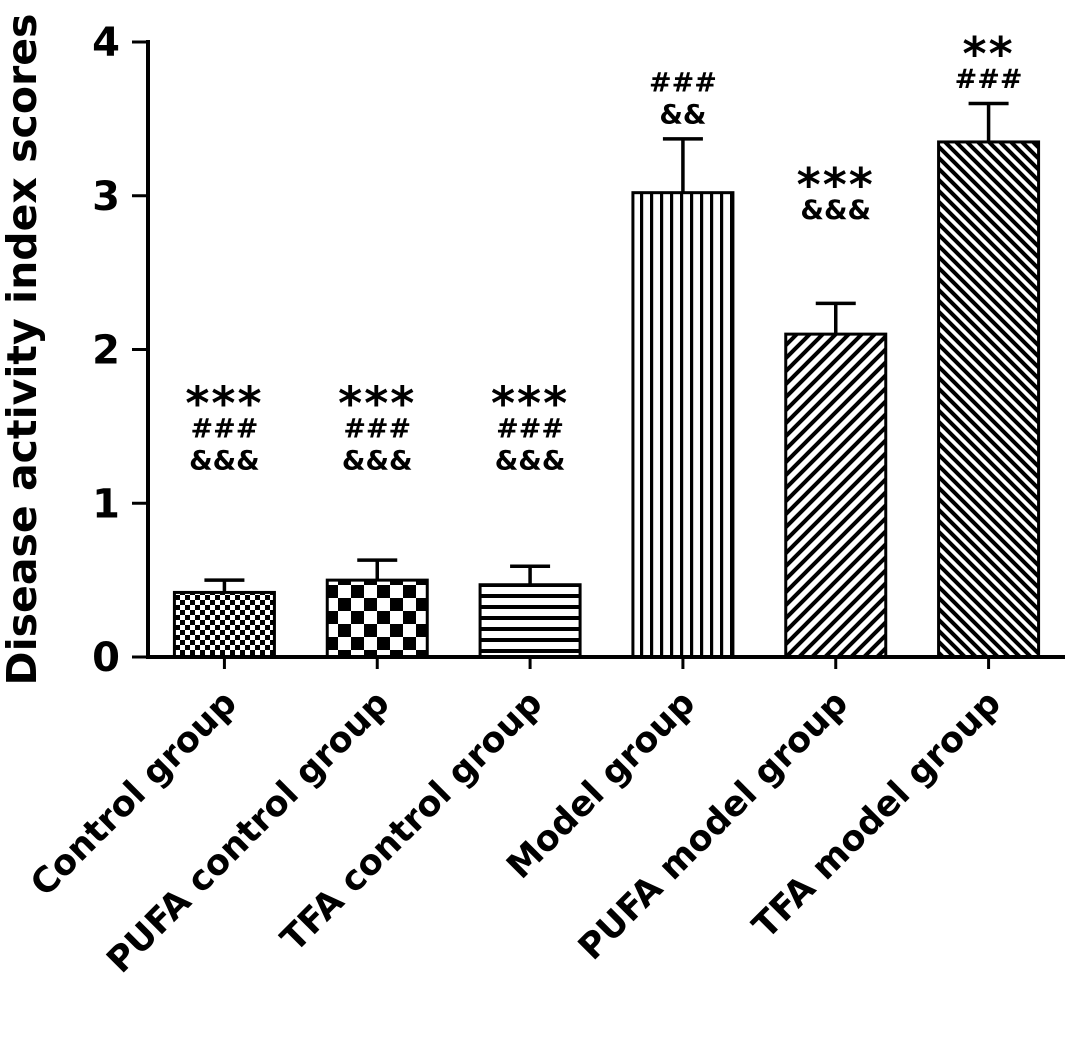 The height and width of the screenshot is (1050, 1087). I want to click on annotation-2-line-1: ***, so click(377, 403).